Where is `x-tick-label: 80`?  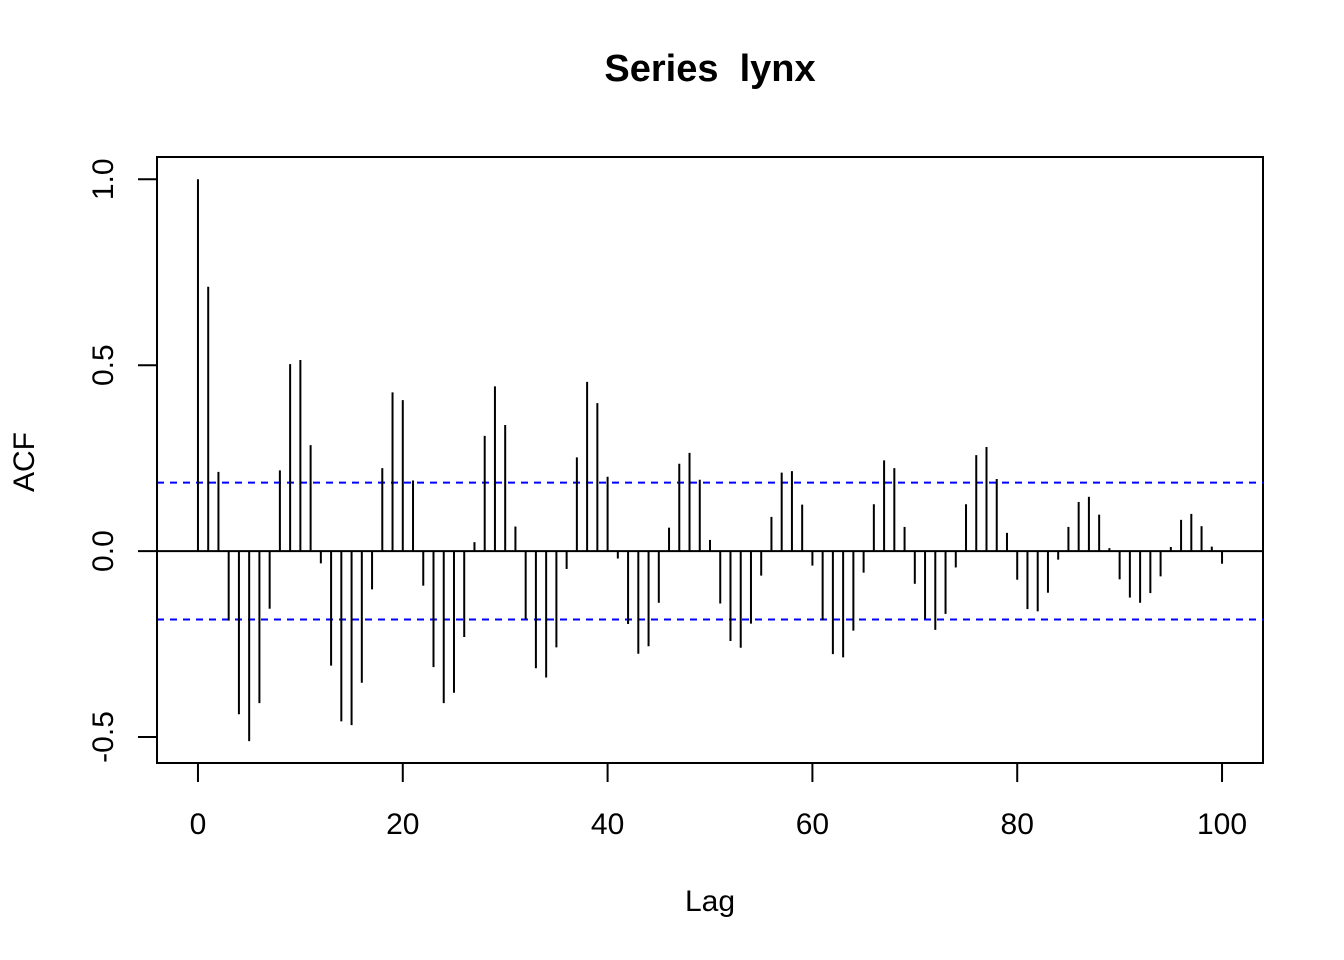 x-tick-label: 80 is located at coordinates (1017, 824).